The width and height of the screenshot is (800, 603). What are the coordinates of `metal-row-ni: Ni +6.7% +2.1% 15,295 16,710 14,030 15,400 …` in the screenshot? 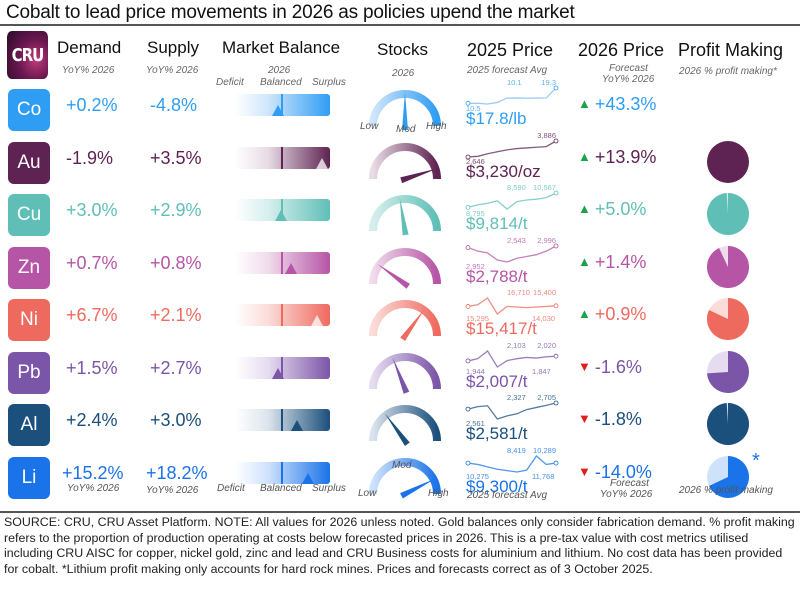 It's located at (400, 316).